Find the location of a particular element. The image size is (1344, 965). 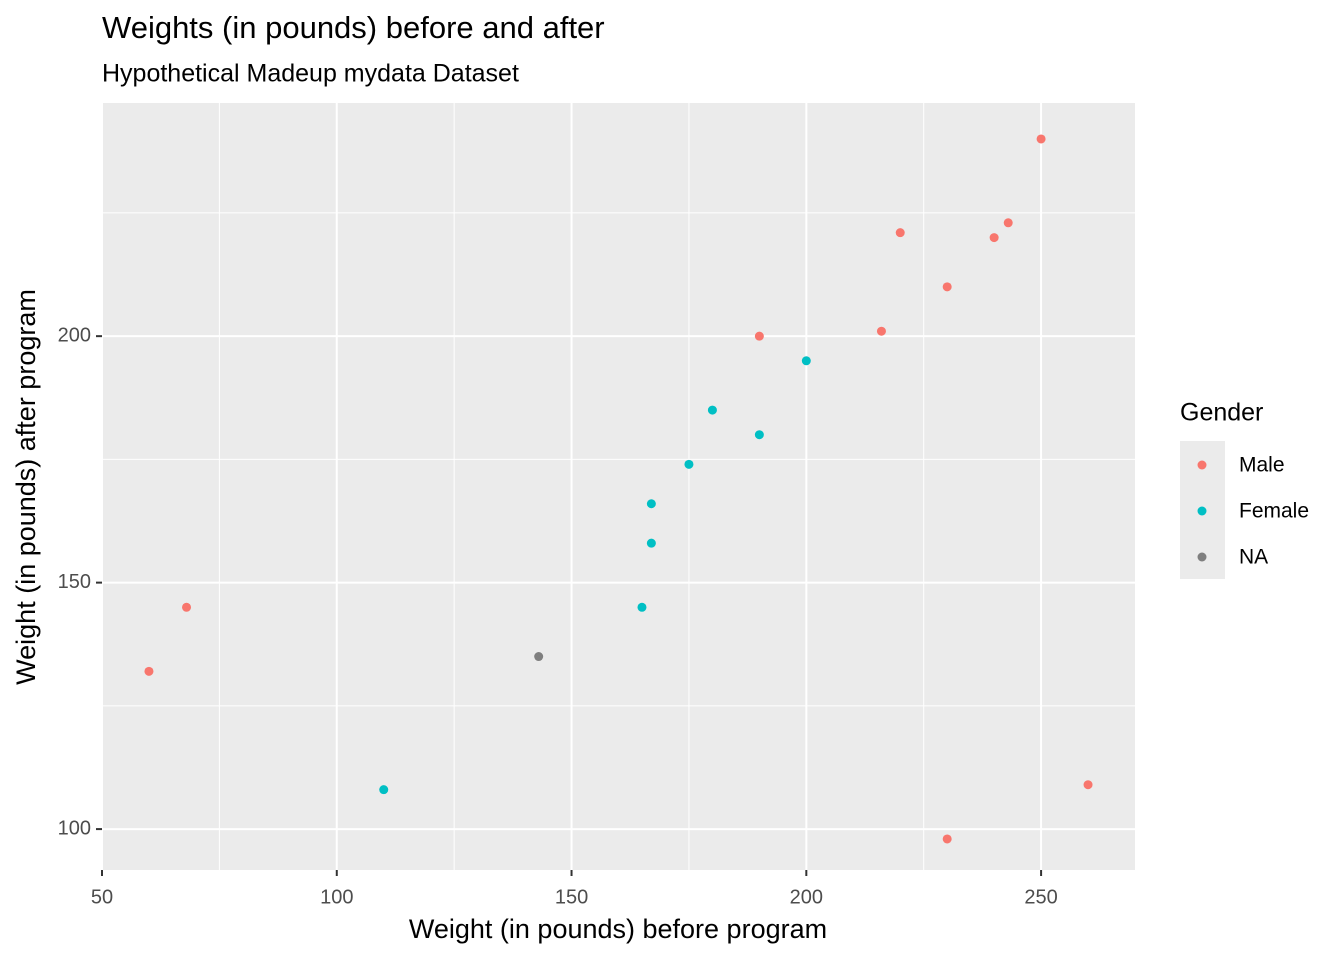

x-axis-label: Weight (in pounds) before program is located at coordinates (618, 929).